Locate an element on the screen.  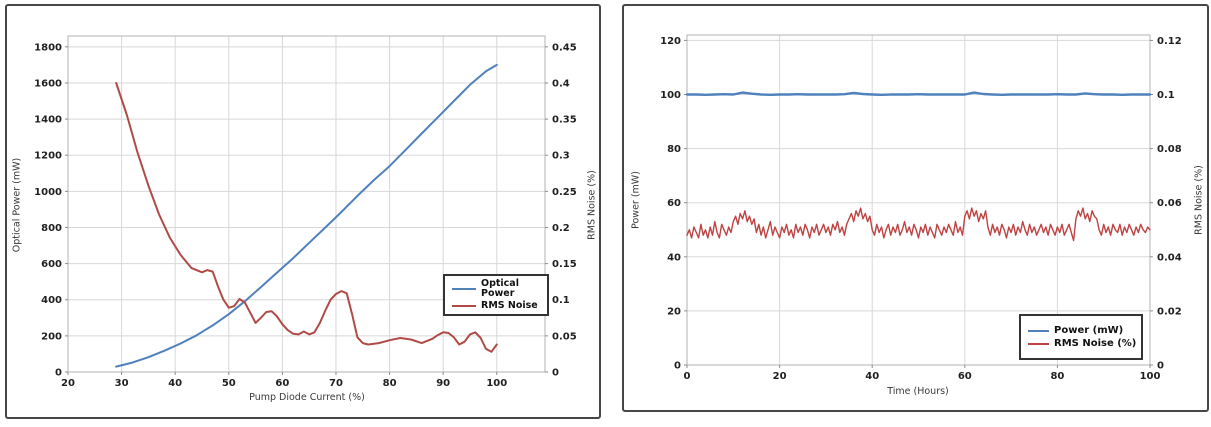
right-chart-x-axis-title: Time (Hours) is located at coordinates (918, 391).